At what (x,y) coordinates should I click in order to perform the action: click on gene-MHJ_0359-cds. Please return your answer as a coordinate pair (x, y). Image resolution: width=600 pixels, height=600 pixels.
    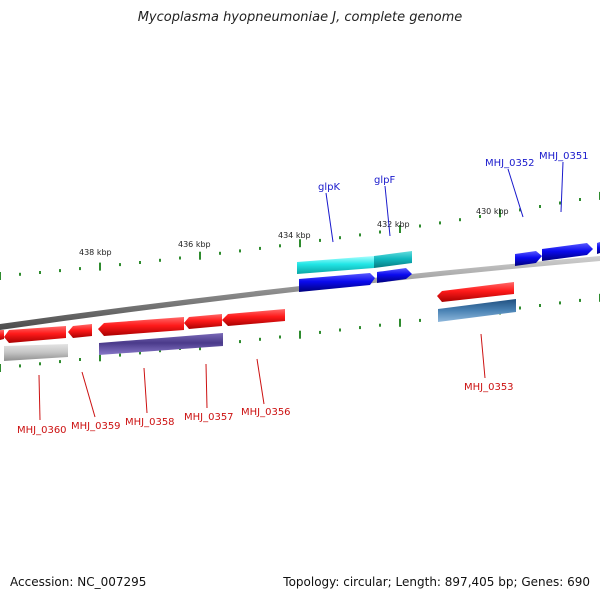
    Looking at the image, I should click on (80, 331).